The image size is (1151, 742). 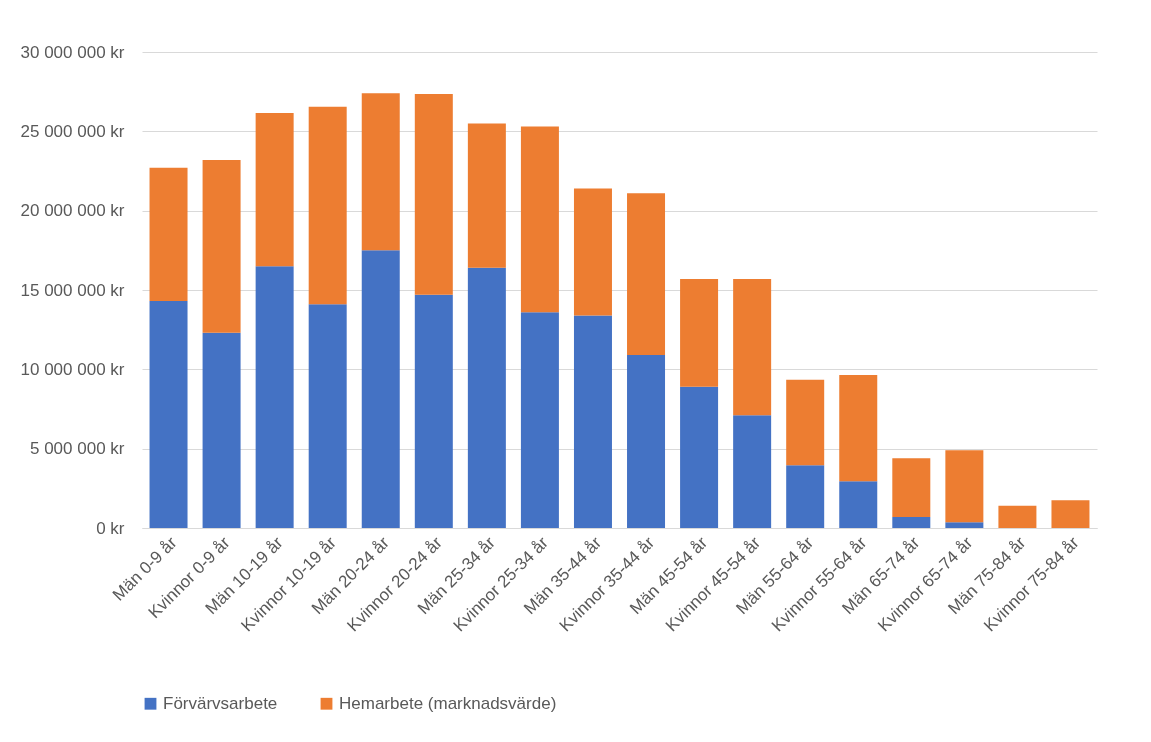 What do you see at coordinates (72, 131) in the screenshot?
I see `y-tick-label: 25 000 000 kr` at bounding box center [72, 131].